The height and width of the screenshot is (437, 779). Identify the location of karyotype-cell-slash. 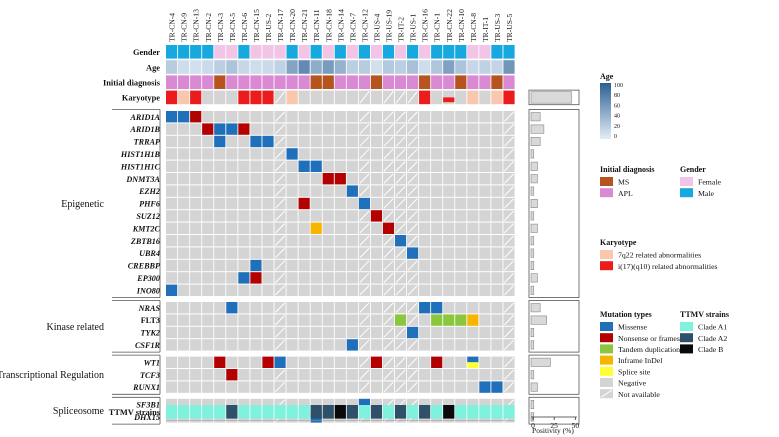
(412, 97).